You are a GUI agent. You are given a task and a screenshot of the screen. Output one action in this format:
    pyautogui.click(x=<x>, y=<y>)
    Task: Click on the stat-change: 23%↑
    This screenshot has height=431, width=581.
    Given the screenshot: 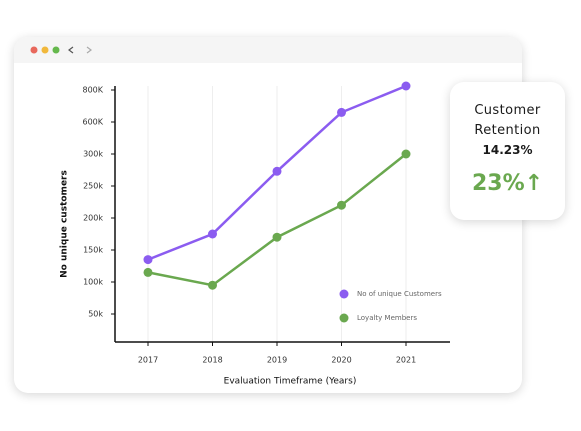 What is the action you would take?
    pyautogui.click(x=507, y=183)
    